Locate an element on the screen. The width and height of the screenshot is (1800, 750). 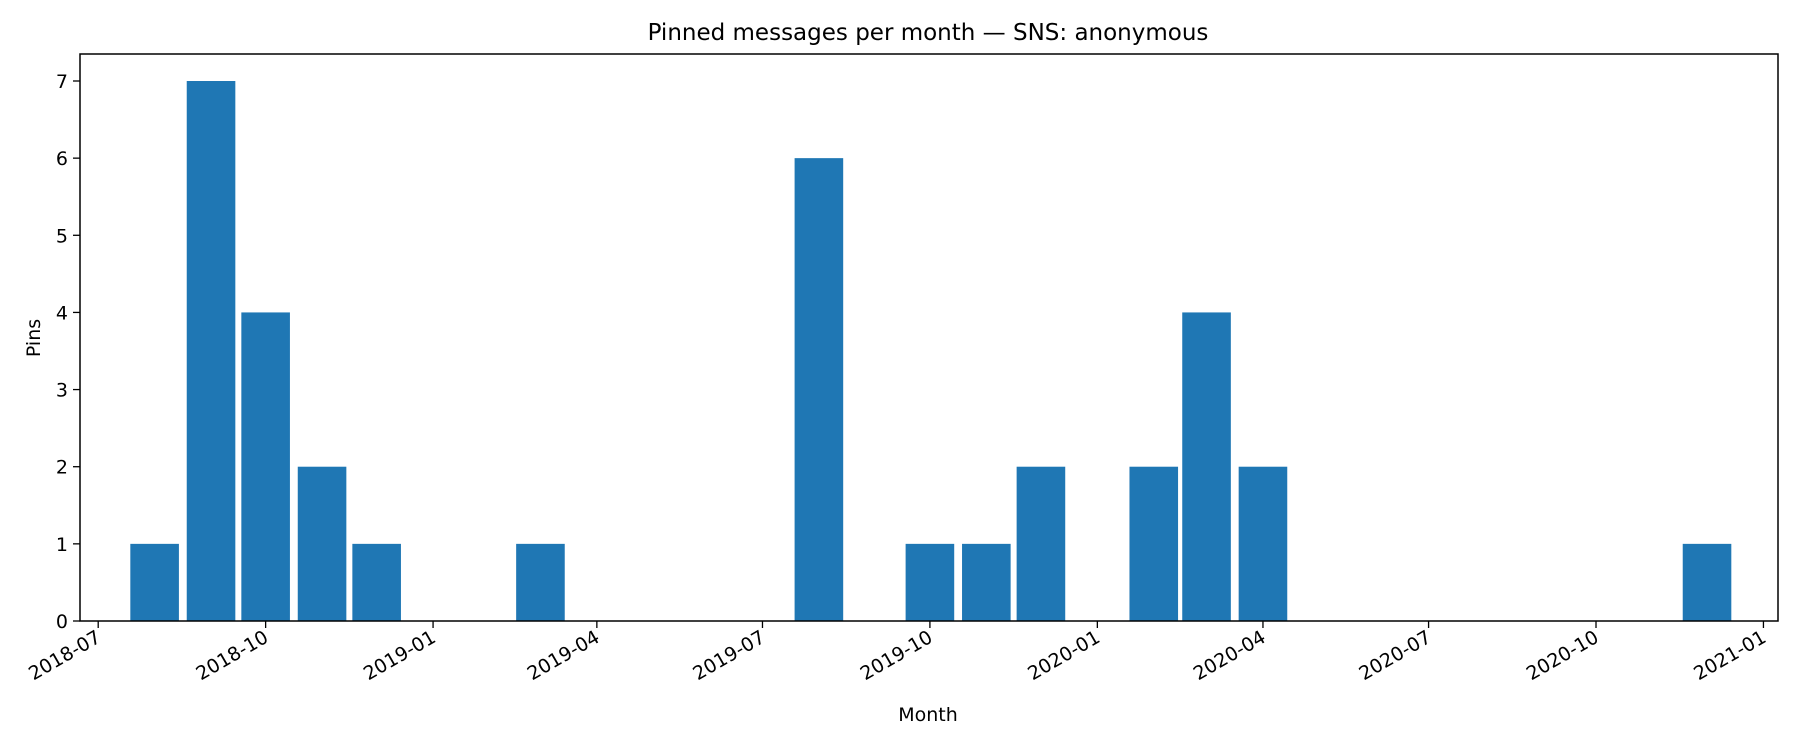
y-tick-label: 4 is located at coordinates (62, 313).